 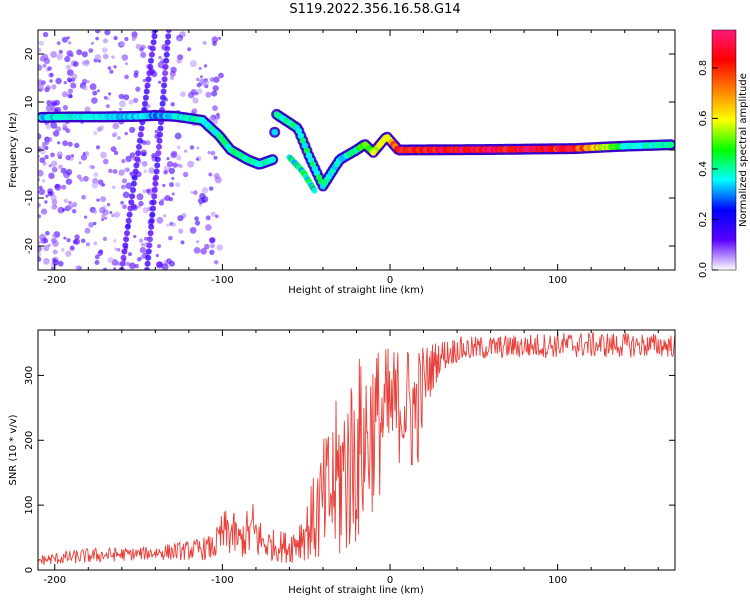 What do you see at coordinates (29, 375) in the screenshot?
I see `snr-y-tick-label: 300` at bounding box center [29, 375].